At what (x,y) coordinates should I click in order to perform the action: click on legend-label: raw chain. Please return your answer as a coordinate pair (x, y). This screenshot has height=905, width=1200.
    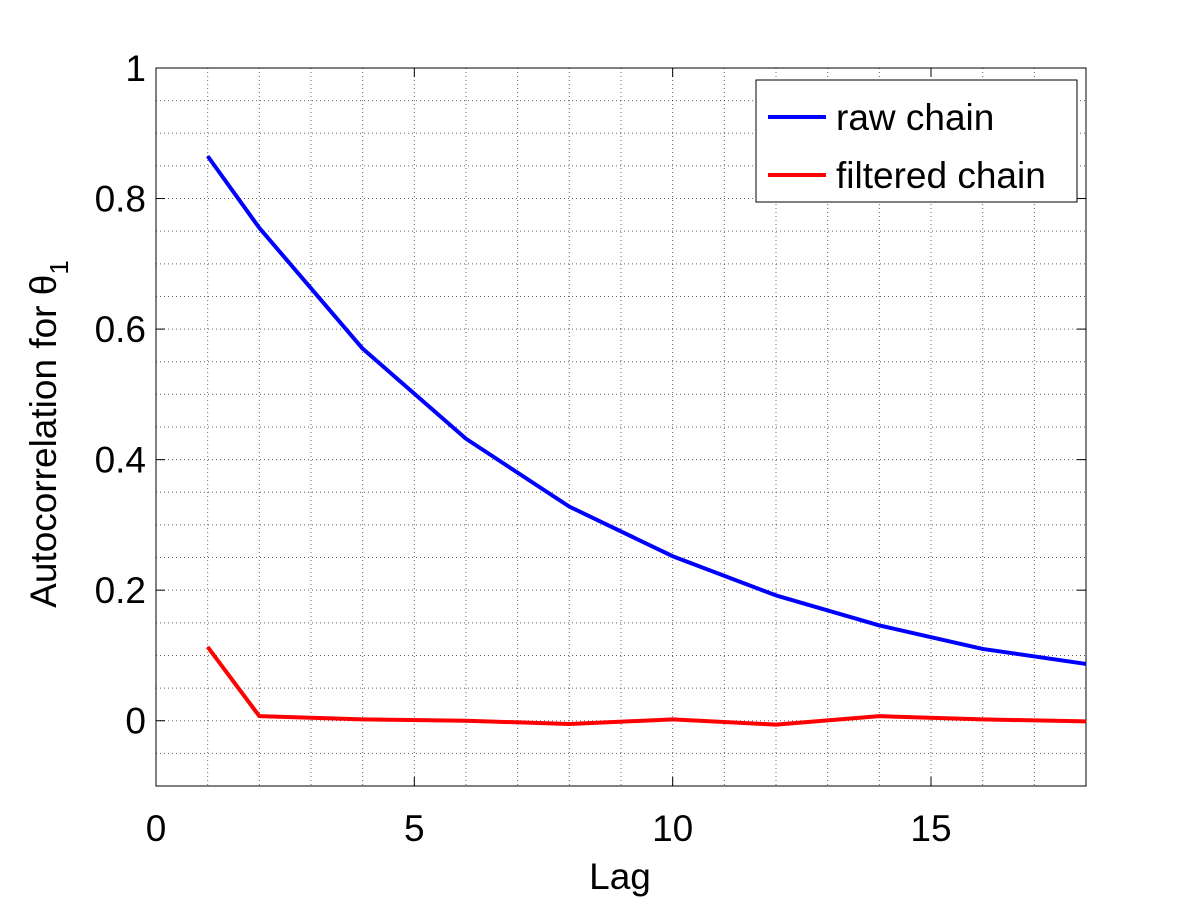
    Looking at the image, I should click on (915, 117).